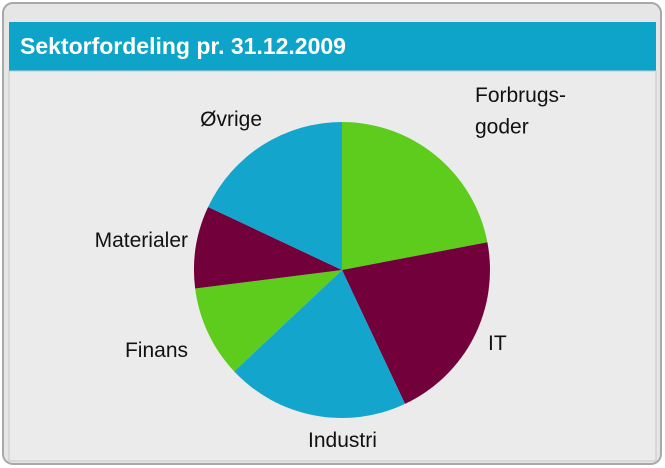  What do you see at coordinates (520, 111) in the screenshot?
I see `slice-label: Forbrugs-goder` at bounding box center [520, 111].